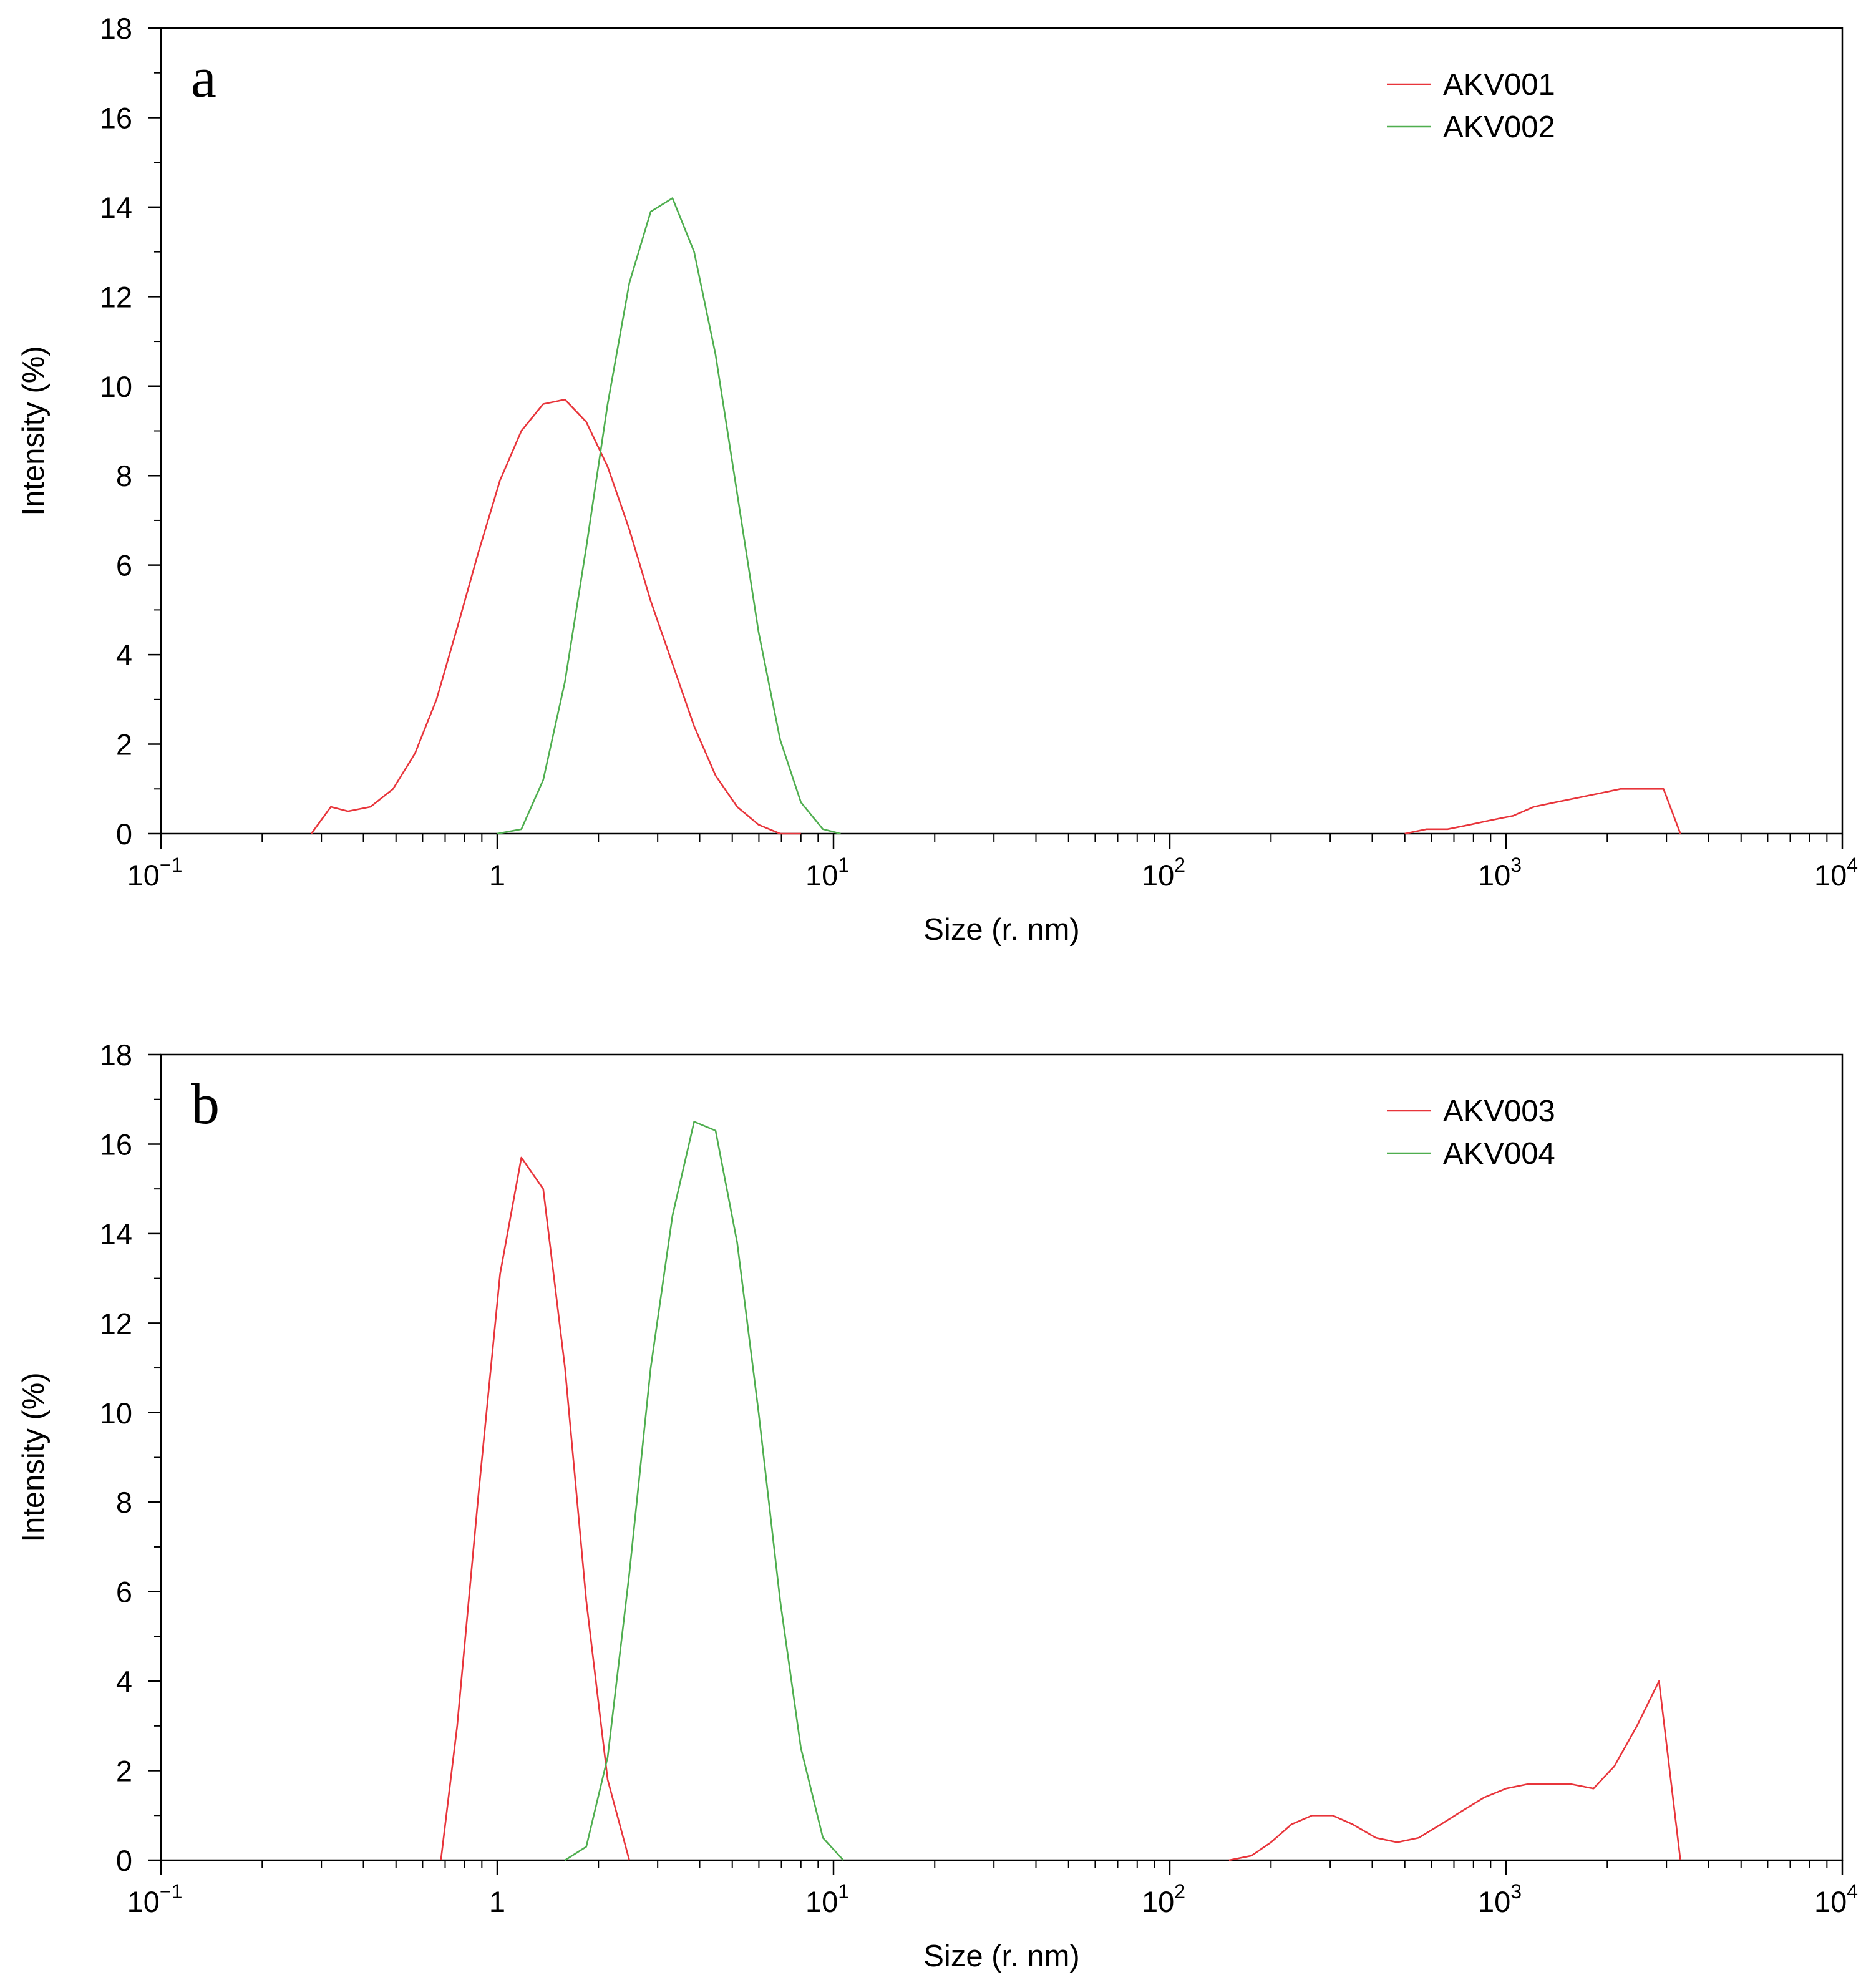 This screenshot has width=1876, height=1985. I want to click on series-line-akv004, so click(704, 1491).